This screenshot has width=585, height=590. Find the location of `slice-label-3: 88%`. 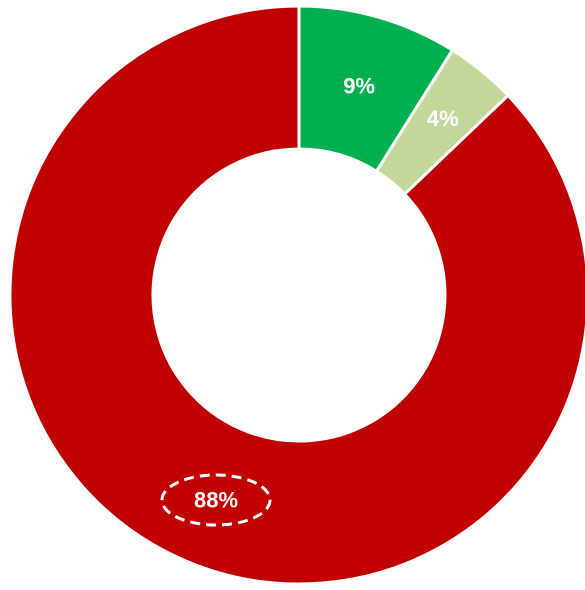

slice-label-3: 88% is located at coordinates (216, 500).